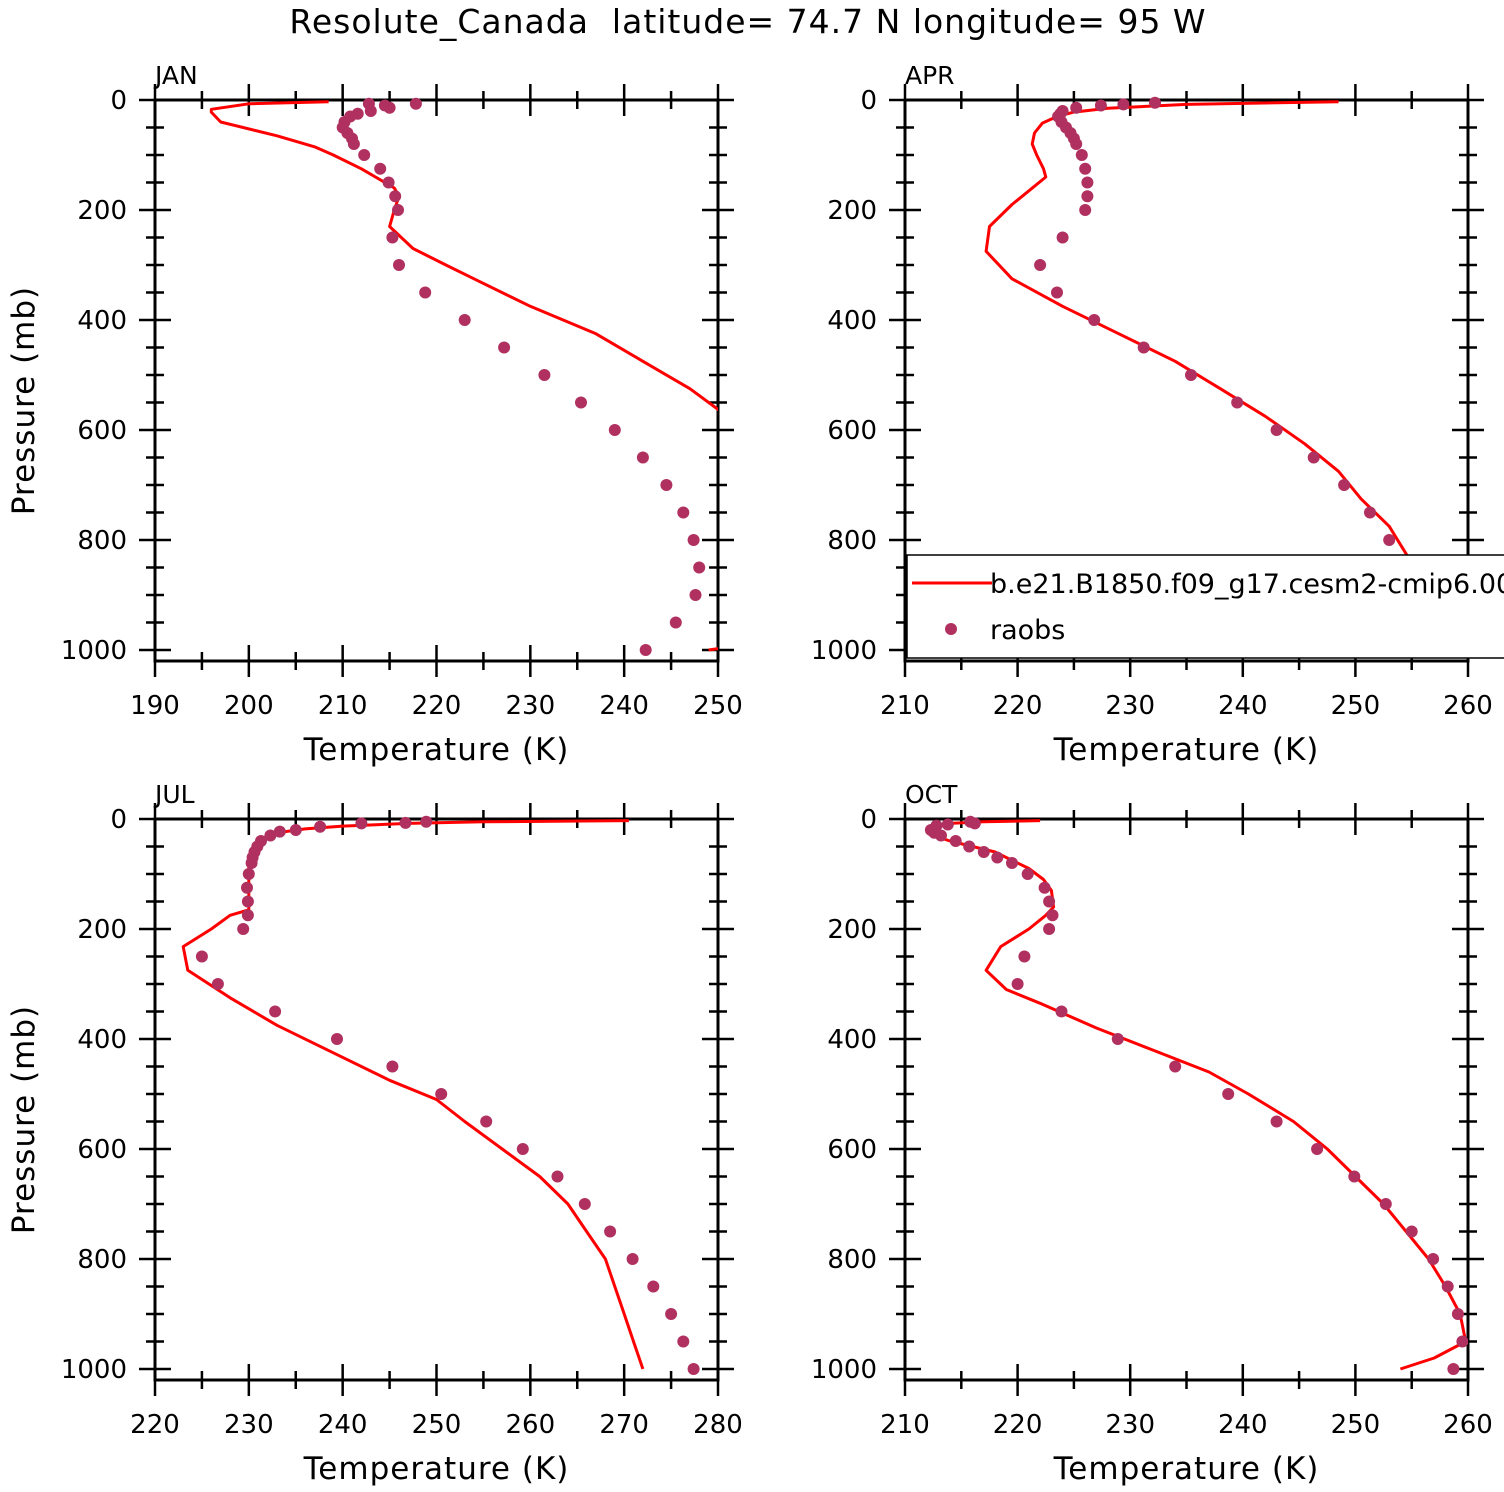 This screenshot has height=1492, width=1504. Describe the element at coordinates (931, 794) in the screenshot. I see `panel-title: OCT` at that location.